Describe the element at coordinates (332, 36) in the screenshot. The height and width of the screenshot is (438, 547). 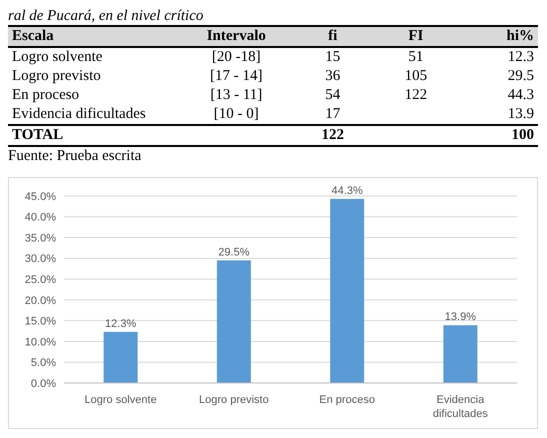
I see `text: fi` at that location.